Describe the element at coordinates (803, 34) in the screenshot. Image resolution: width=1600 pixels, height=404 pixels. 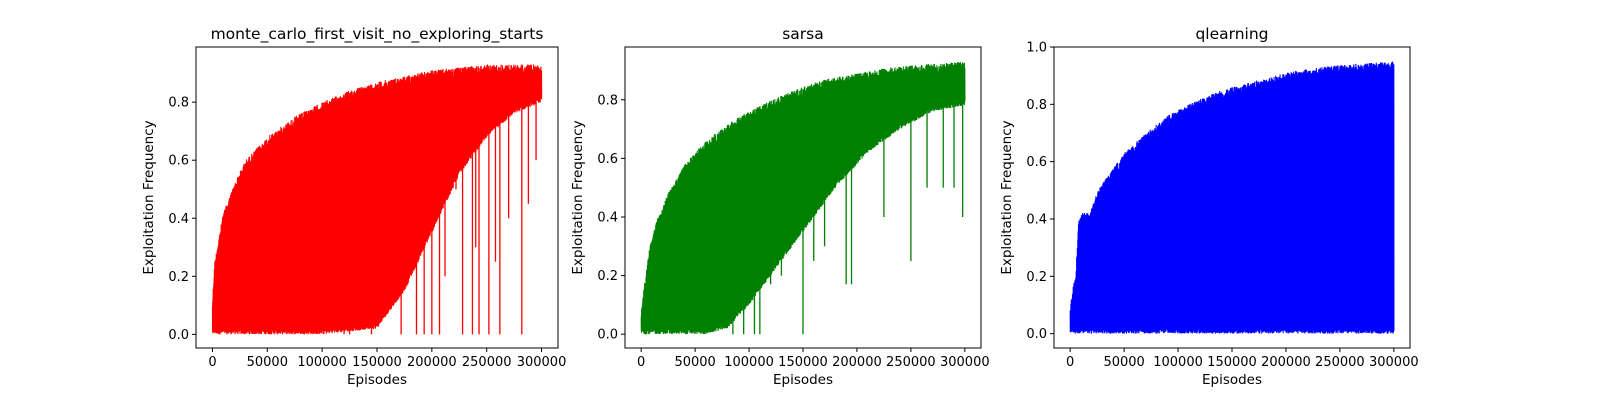
I see `chart-title: sarsa` at that location.